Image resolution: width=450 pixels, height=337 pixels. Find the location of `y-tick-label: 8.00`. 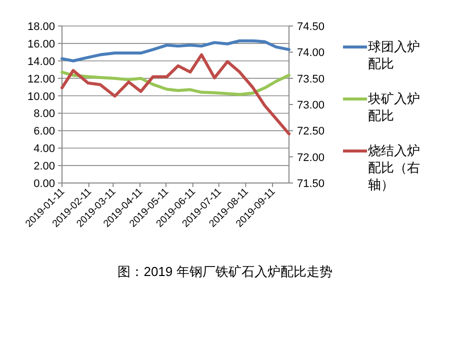

y-tick-label: 8.00 is located at coordinates (44, 114).